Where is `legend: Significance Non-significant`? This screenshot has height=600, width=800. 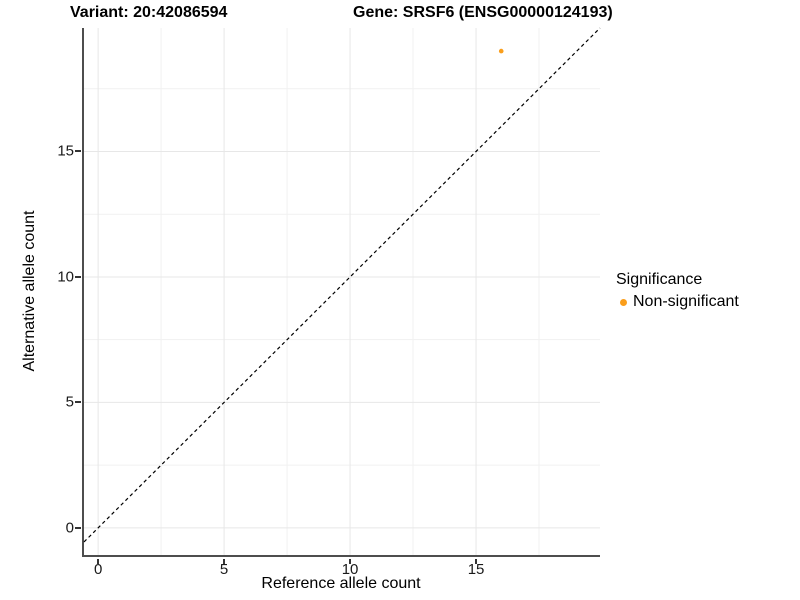
legend: Significance Non-significant is located at coordinates (677, 291).